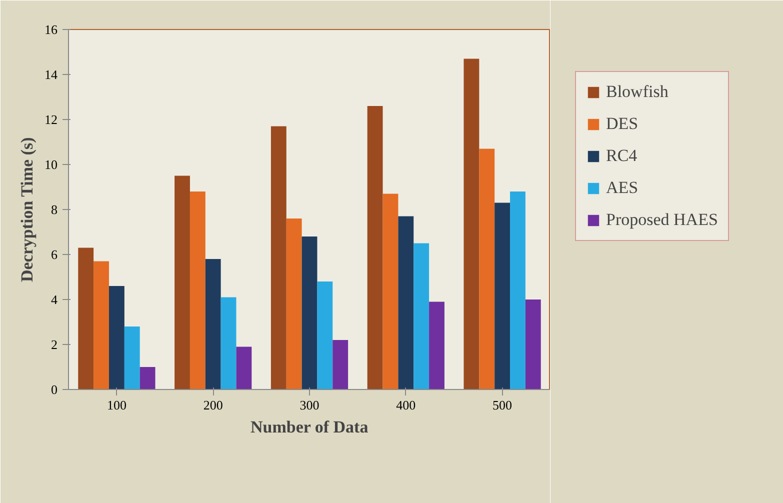 The image size is (783, 503). Describe the element at coordinates (622, 188) in the screenshot. I see `legend-label: AES` at that location.